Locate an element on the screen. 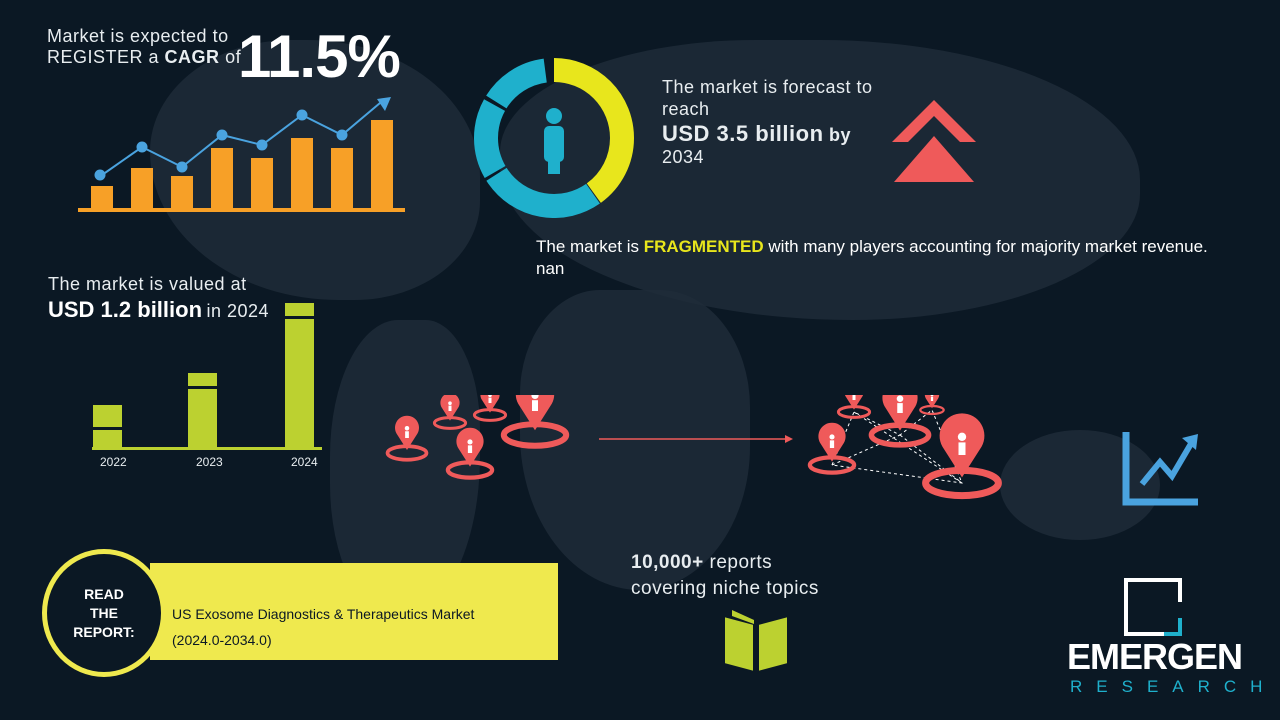 This screenshot has width=1280, height=720. book-icon is located at coordinates (756, 642).